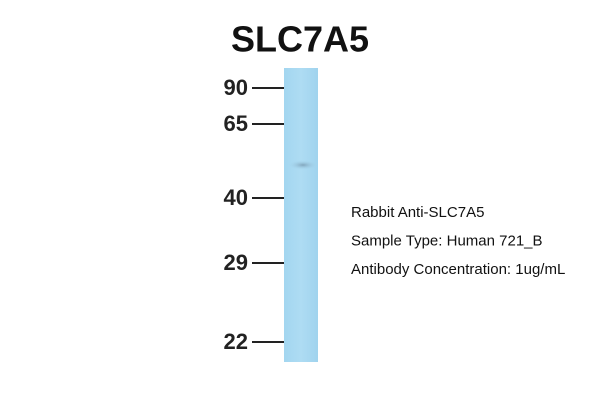 Image resolution: width=600 pixels, height=400 pixels. What do you see at coordinates (458, 269) in the screenshot?
I see `info-line: Antibody Concentration: 1ug/mL` at bounding box center [458, 269].